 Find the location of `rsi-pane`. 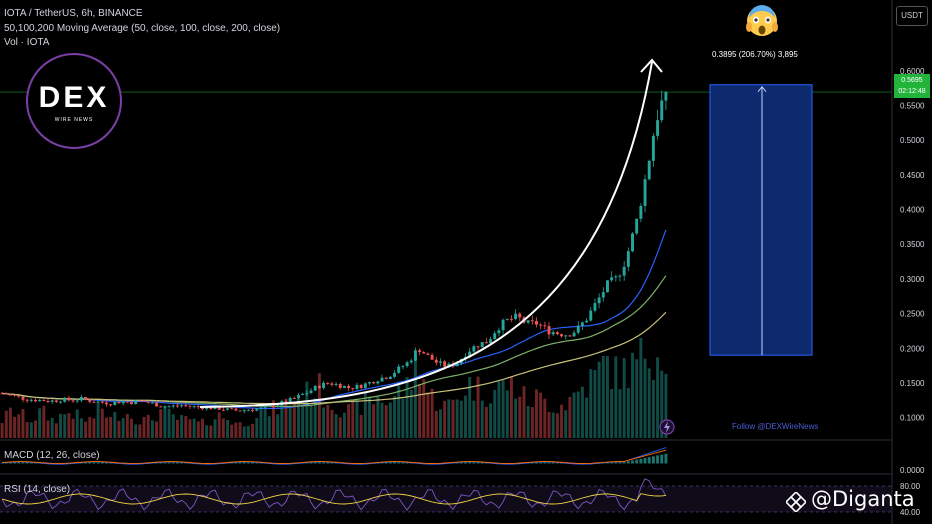

rsi-pane is located at coordinates (446, 495).